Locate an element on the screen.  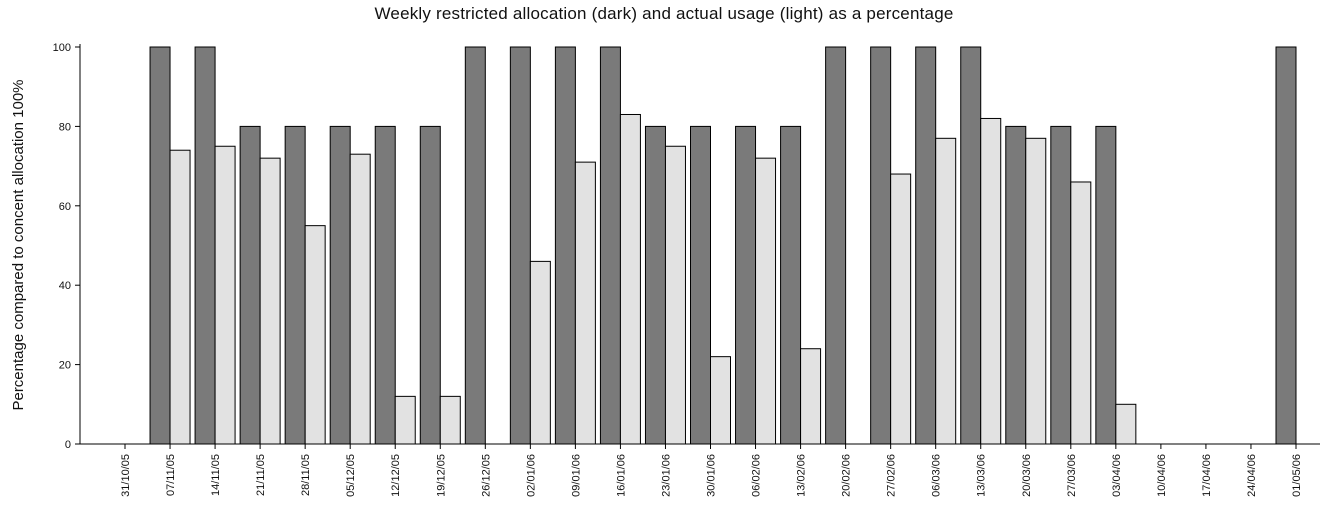
x-tick-label: 07/11/05 is located at coordinates (171, 475).